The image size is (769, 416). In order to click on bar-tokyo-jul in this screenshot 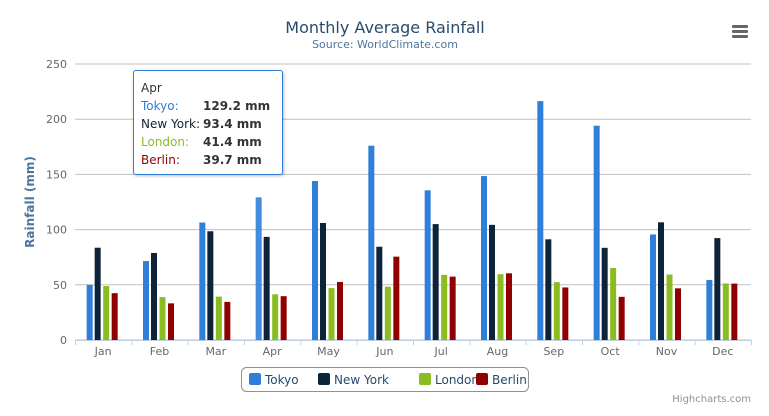, I will do `click(427, 265)`.